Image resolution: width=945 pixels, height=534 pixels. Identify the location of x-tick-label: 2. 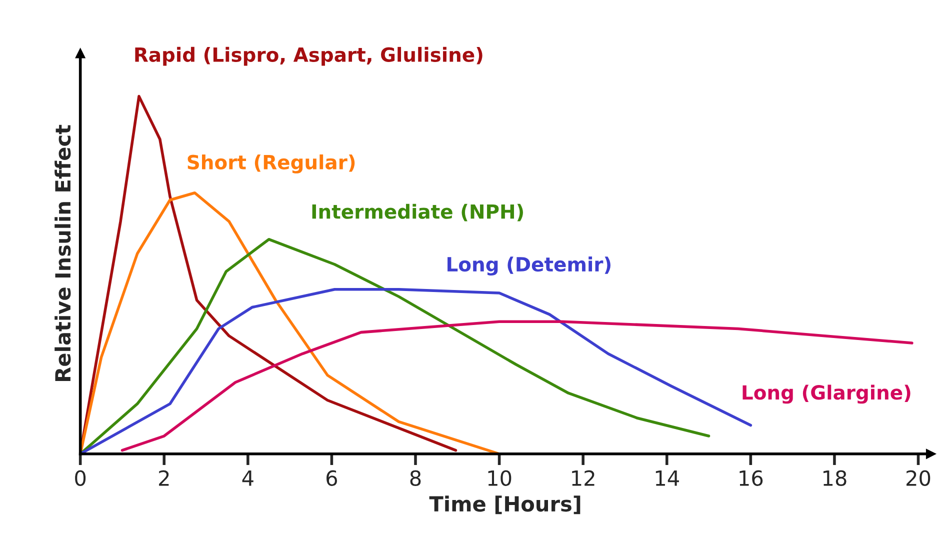
(164, 478).